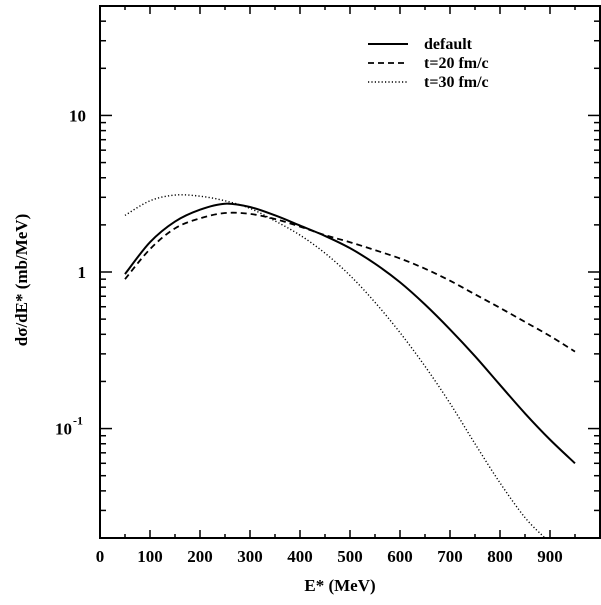  Describe the element at coordinates (350, 556) in the screenshot. I see `x-tick-label: 500` at that location.